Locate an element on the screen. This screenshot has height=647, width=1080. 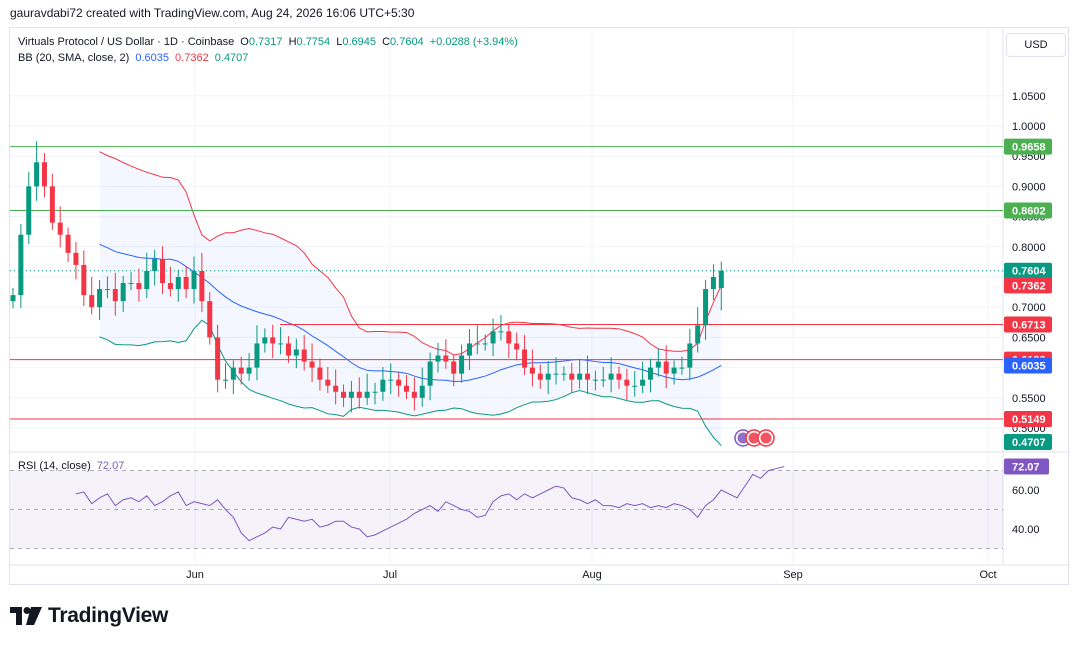
badge-last-price-text: 0.7604 is located at coordinates (1029, 272).